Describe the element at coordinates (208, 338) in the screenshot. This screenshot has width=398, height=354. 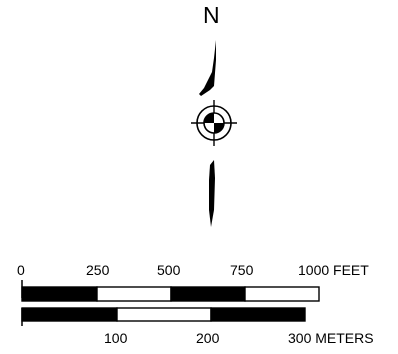
I see `meters-tick-label-200: 200` at that location.